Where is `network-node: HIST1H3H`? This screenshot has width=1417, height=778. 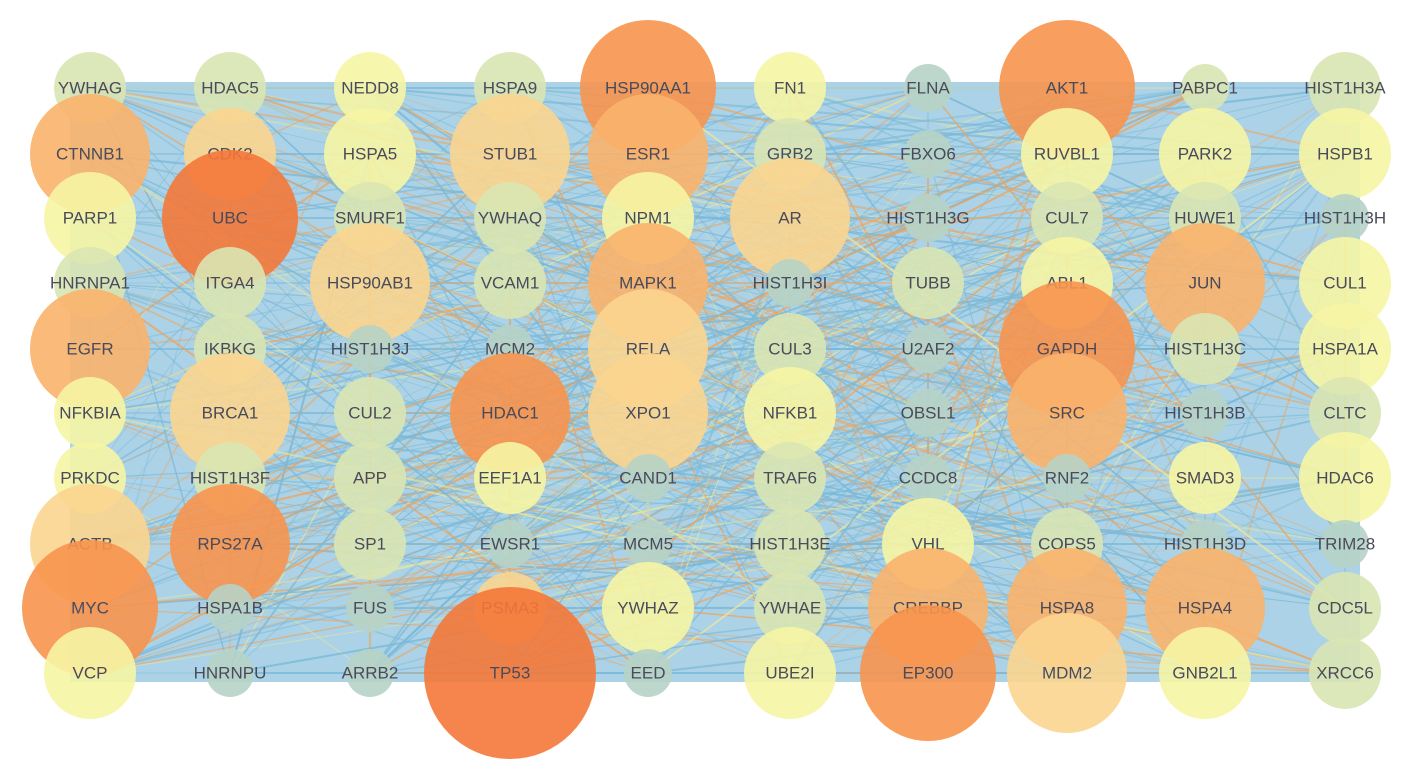
network-node: HIST1H3H is located at coordinates (1345, 218).